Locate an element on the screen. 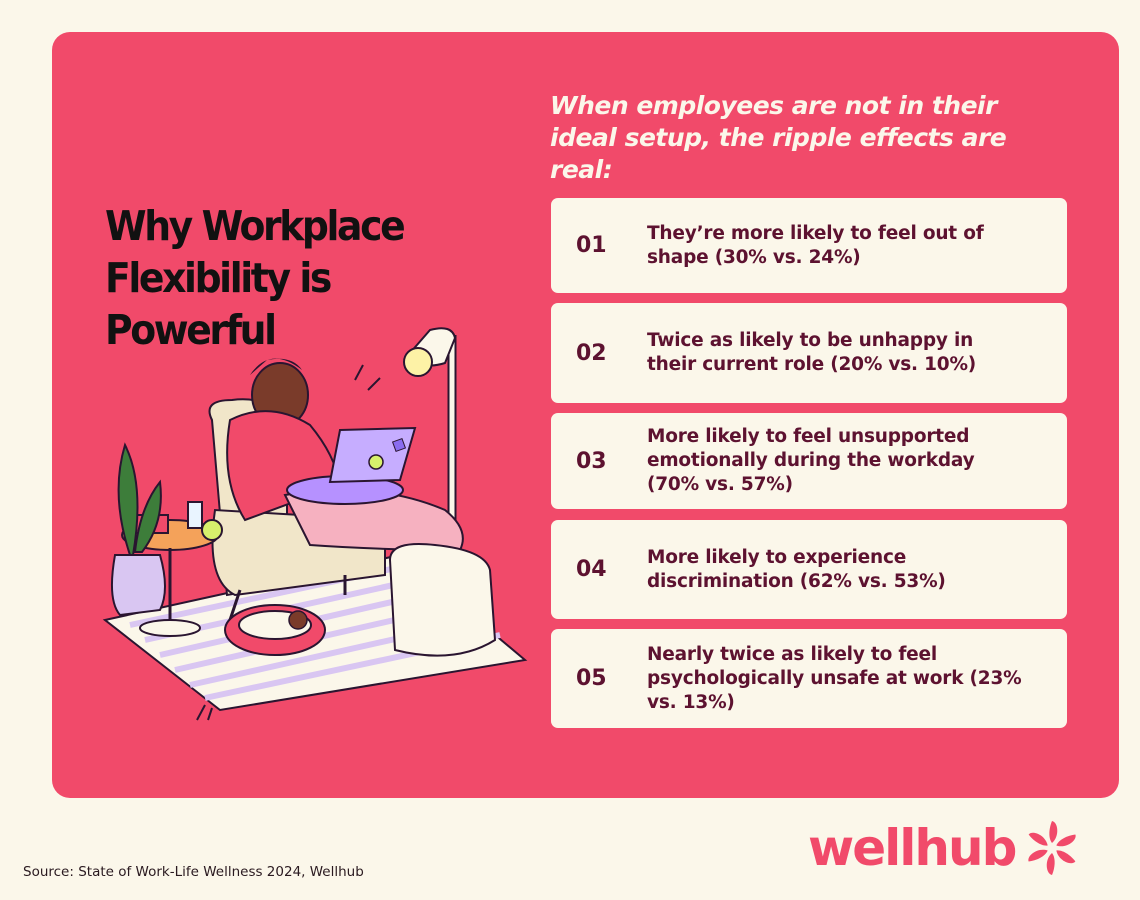  stat-number: 01 is located at coordinates (591, 245).